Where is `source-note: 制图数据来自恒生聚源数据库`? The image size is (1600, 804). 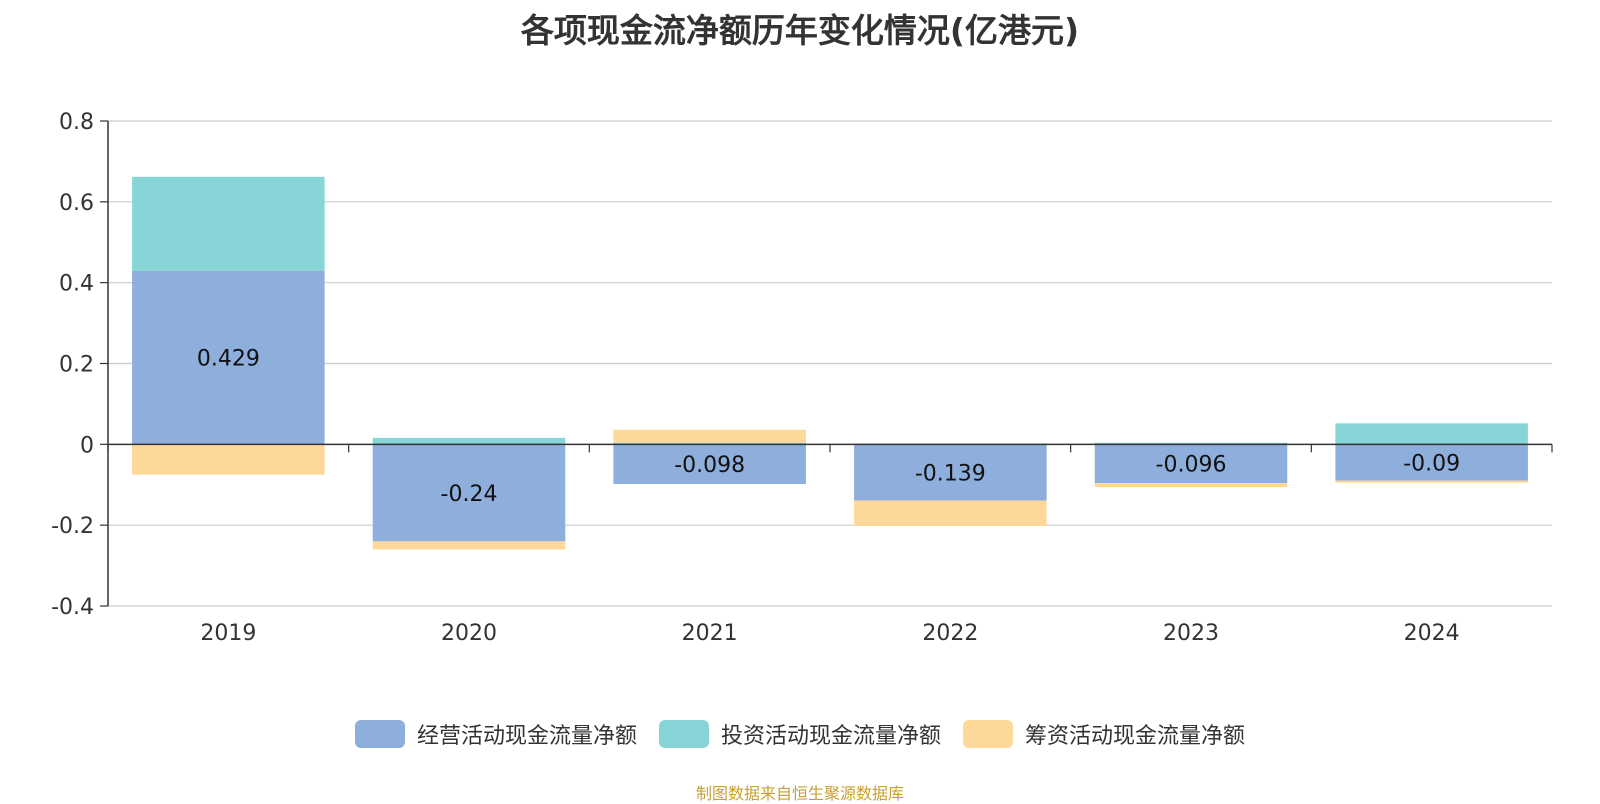
source-note: 制图数据来自恒生聚源数据库 is located at coordinates (799, 793).